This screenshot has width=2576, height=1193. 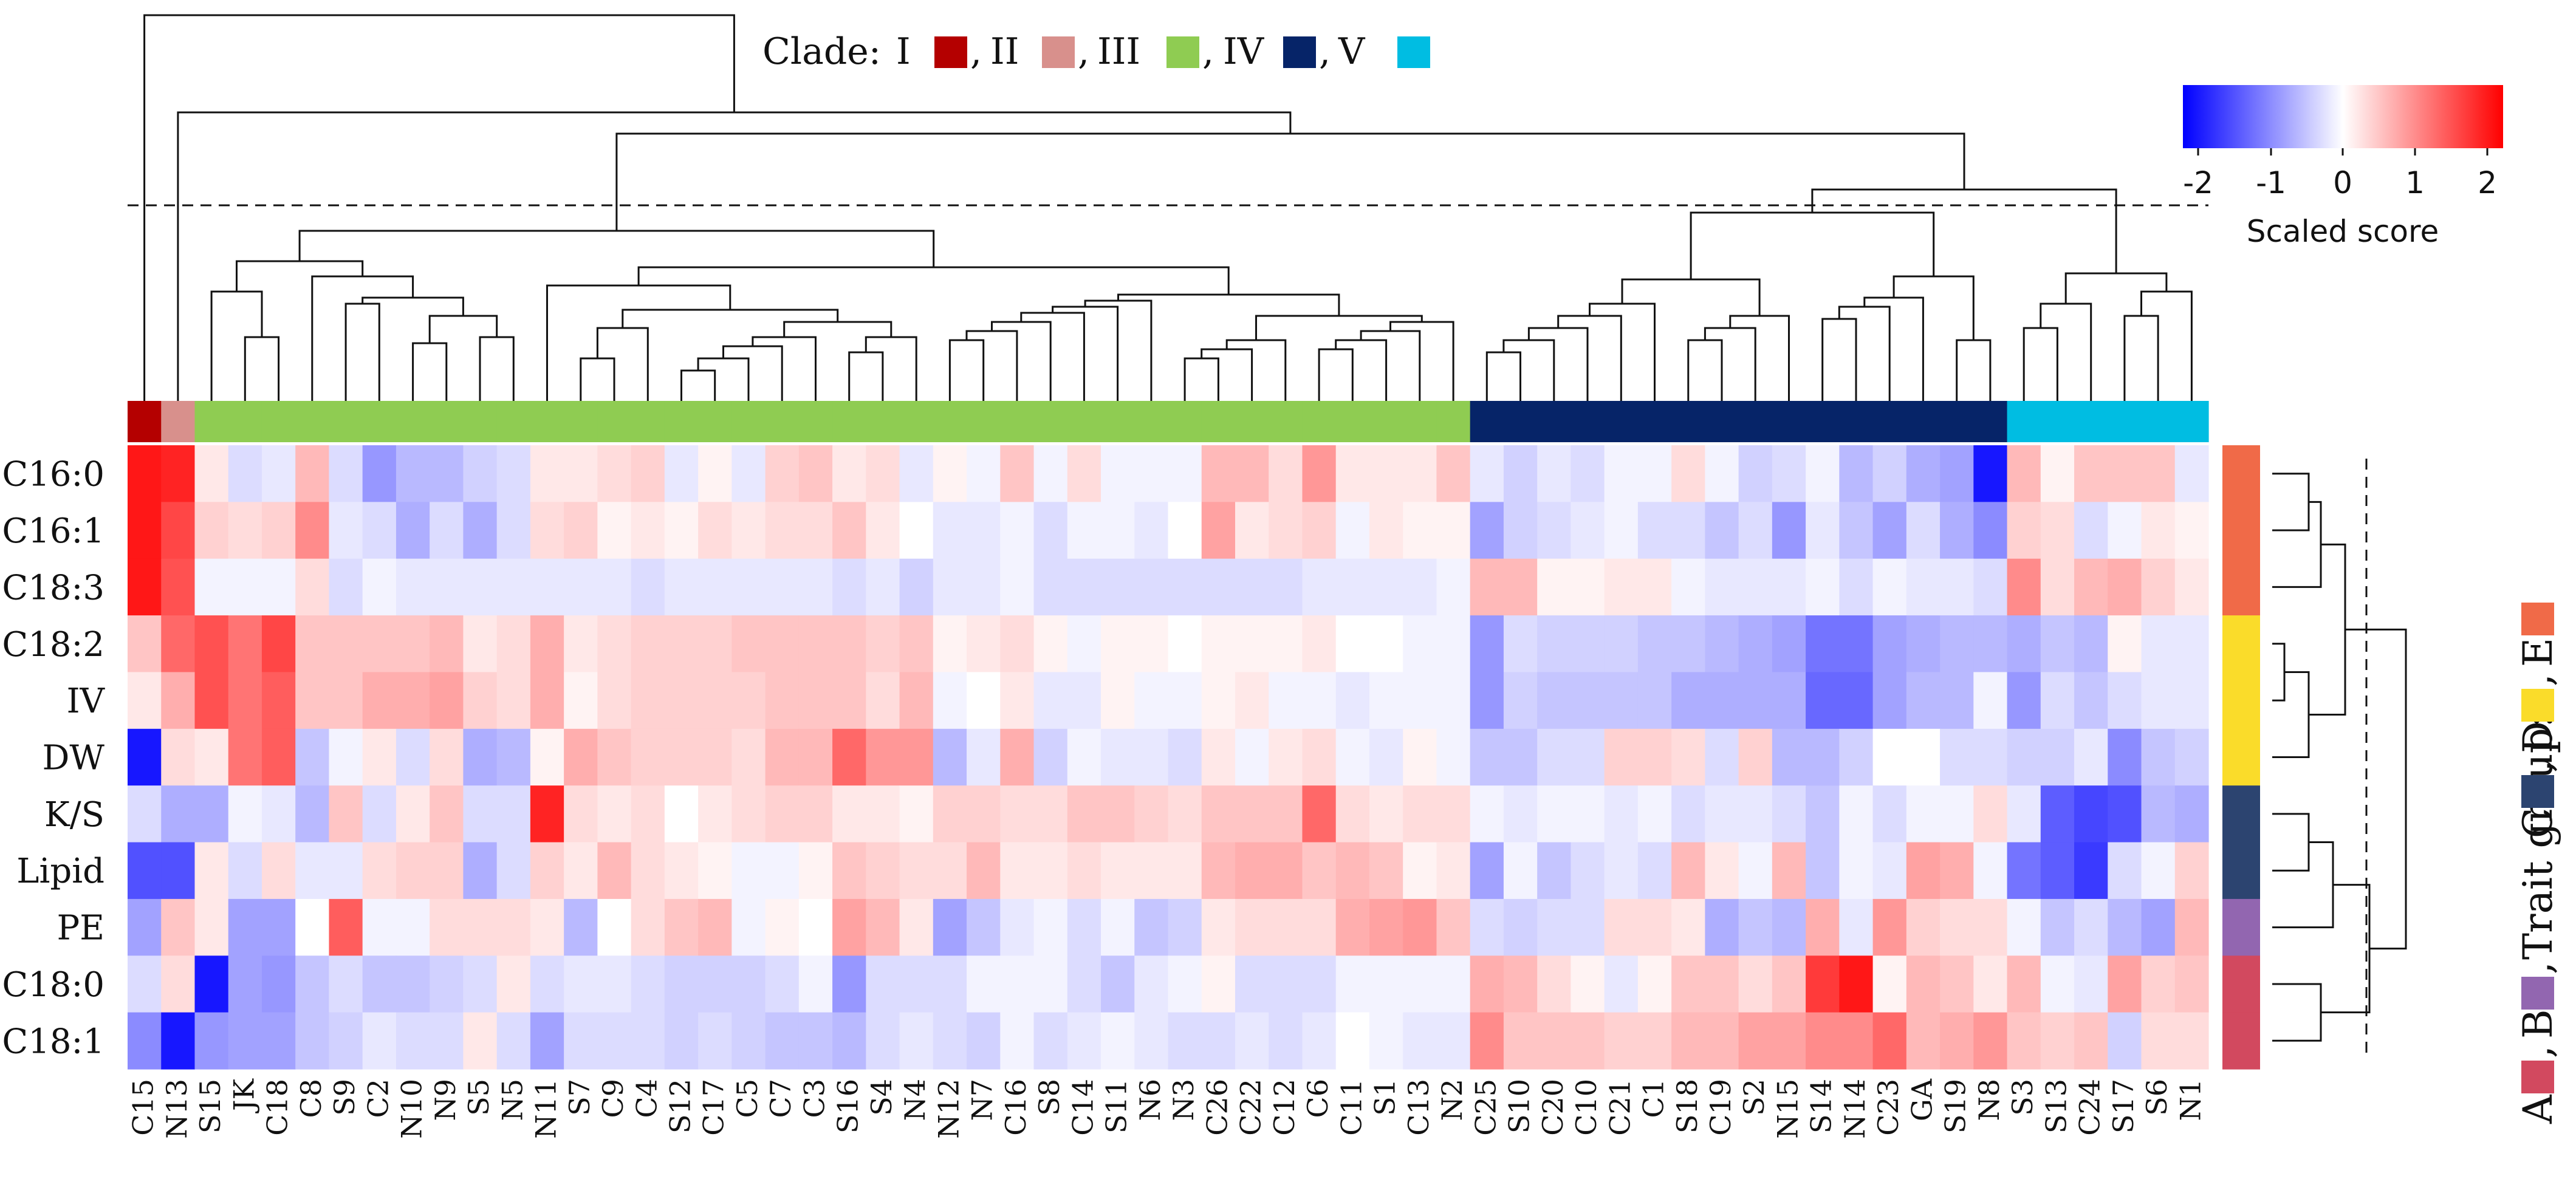 What do you see at coordinates (2537, 705) in the screenshot?
I see `trait-legend-swatch-d` at bounding box center [2537, 705].